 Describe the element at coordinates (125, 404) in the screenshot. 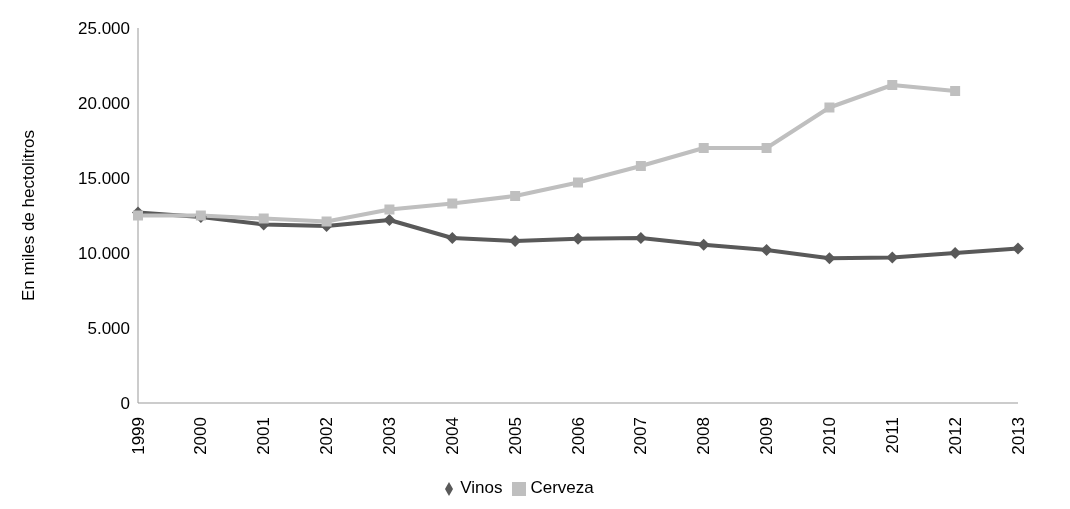

I see `y-tick-label: 0` at that location.